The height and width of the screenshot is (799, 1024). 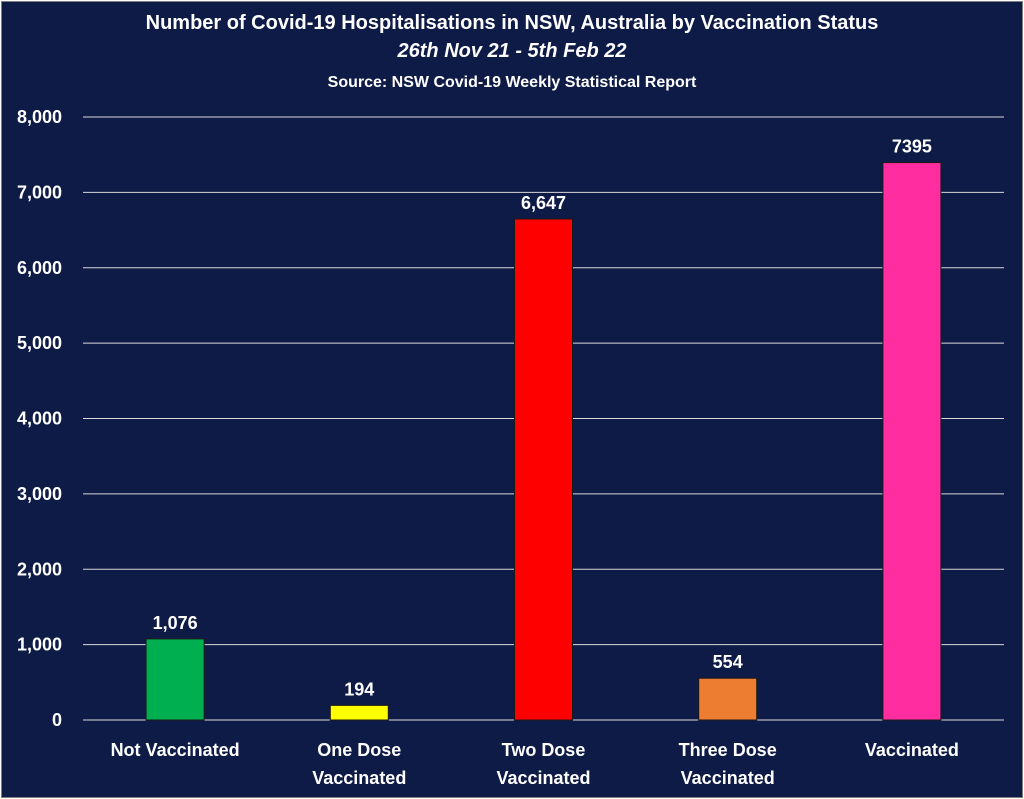 I want to click on y-tick-label: 2,000, so click(x=39, y=569).